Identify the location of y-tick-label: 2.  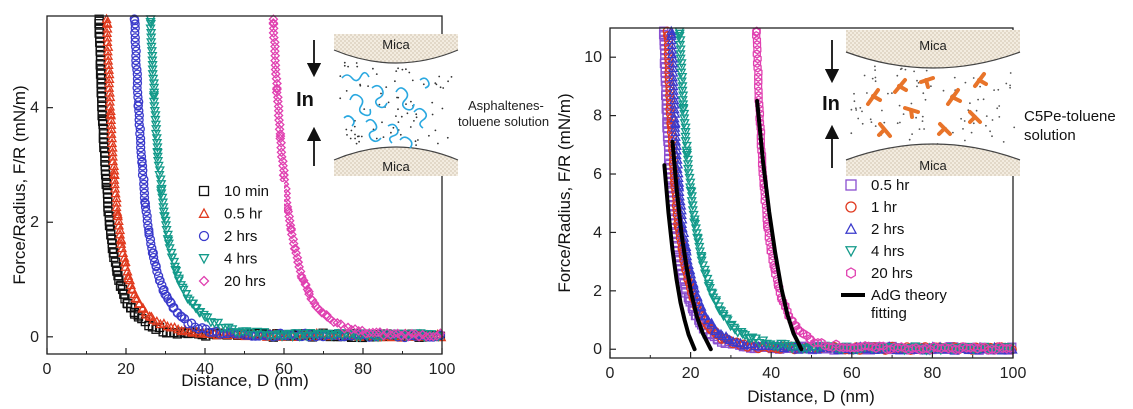
(597, 291).